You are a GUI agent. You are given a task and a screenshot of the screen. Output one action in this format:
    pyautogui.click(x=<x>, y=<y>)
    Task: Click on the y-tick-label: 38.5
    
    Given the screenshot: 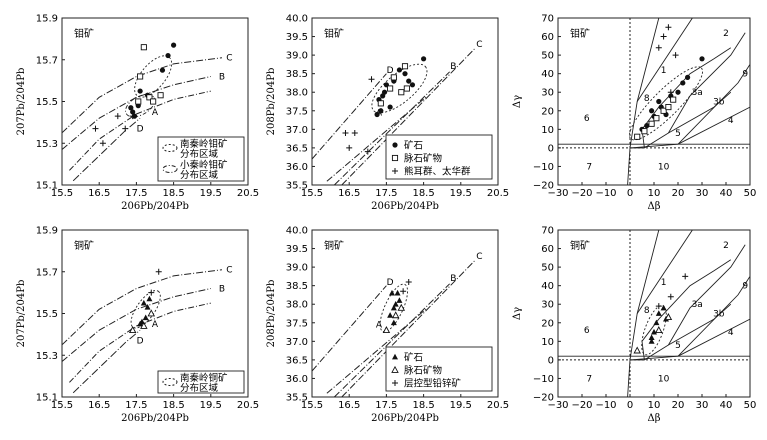 What is the action you would take?
    pyautogui.click(x=297, y=74)
    